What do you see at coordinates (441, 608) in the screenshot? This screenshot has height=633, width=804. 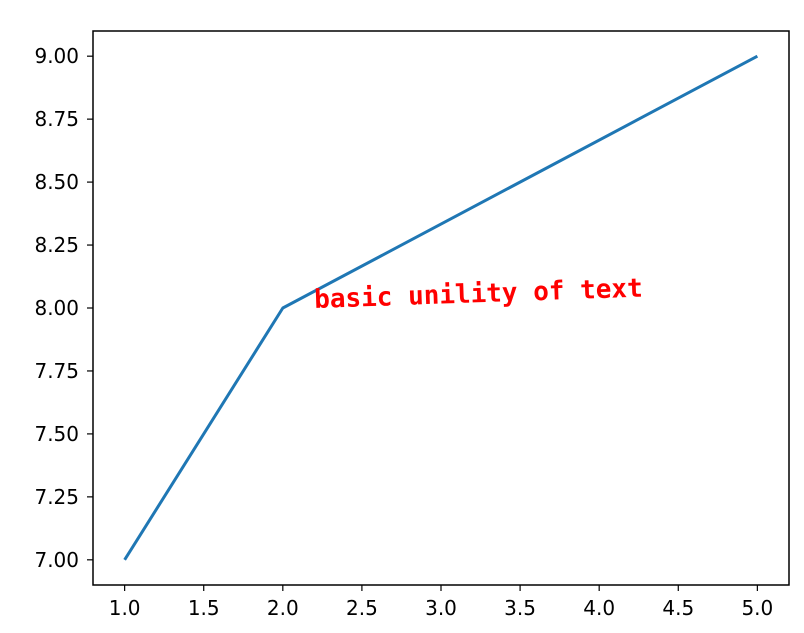 I see `x-tick-label: 3.0` at bounding box center [441, 608].